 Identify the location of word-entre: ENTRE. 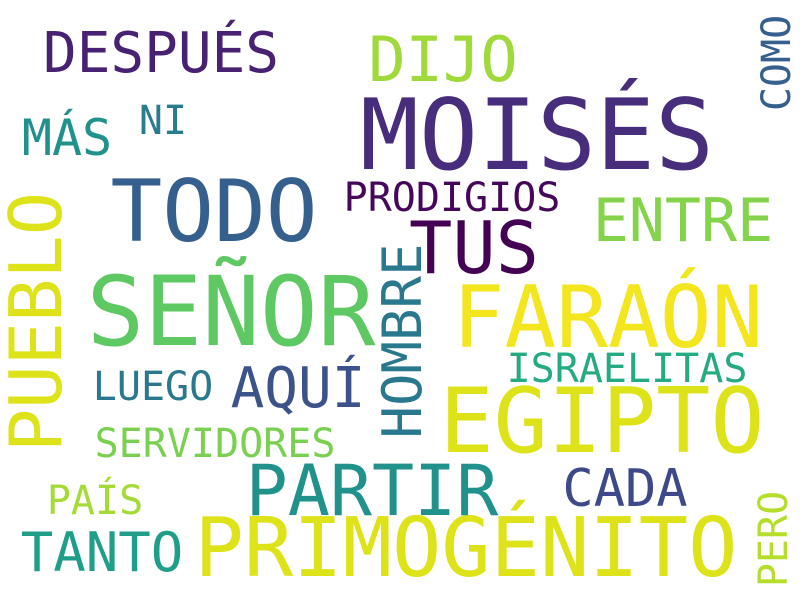
(683, 221).